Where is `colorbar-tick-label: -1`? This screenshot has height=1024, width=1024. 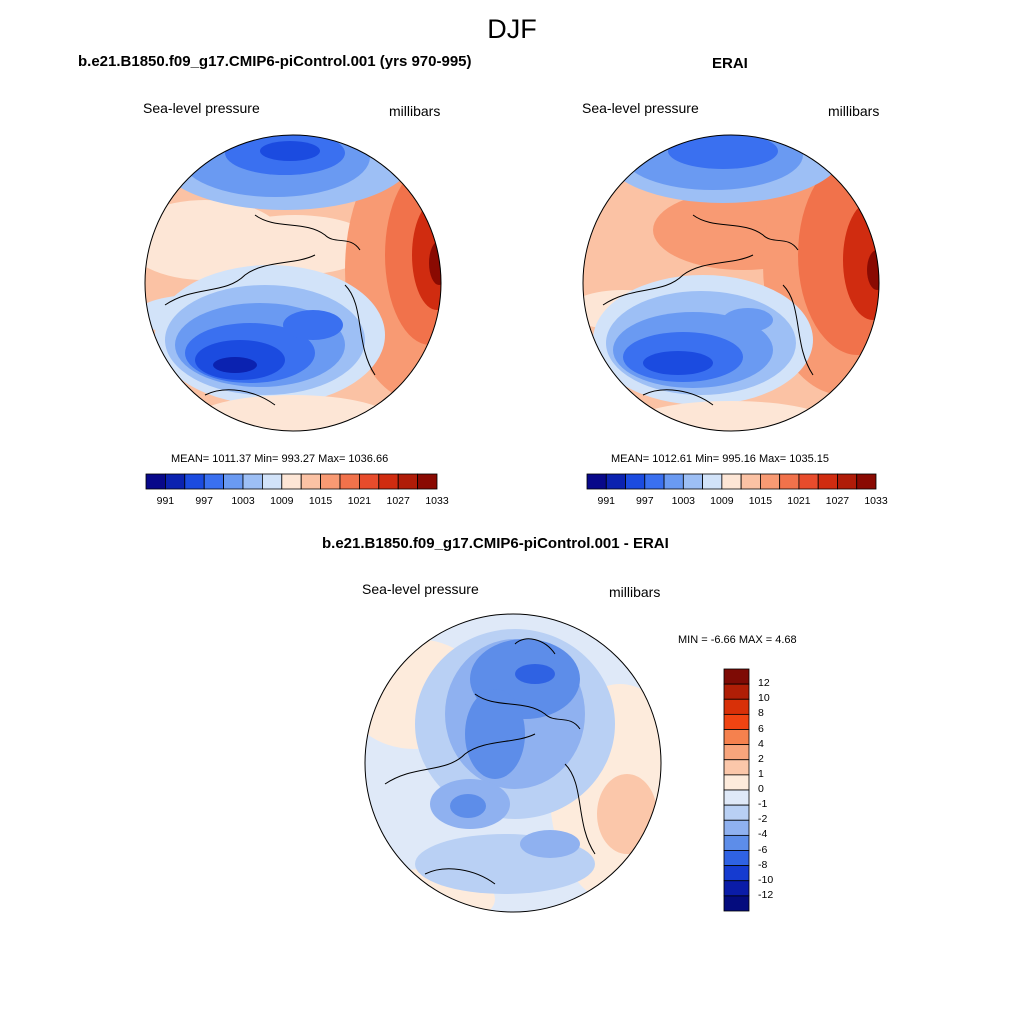
colorbar-tick-label: -1 is located at coordinates (763, 804).